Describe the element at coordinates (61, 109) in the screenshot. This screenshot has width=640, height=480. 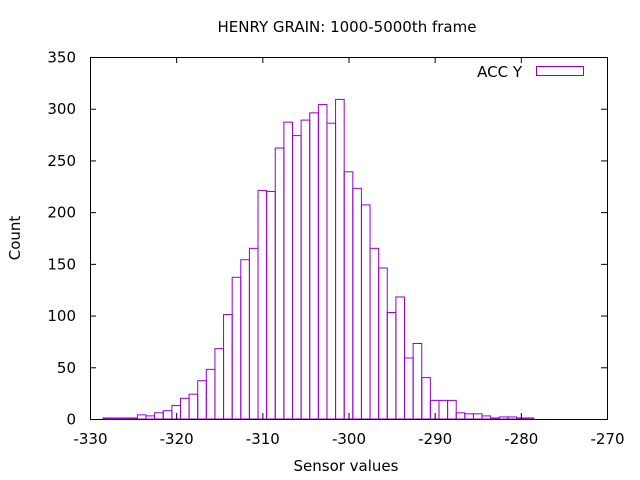
I see `y-tick-label: 300` at that location.